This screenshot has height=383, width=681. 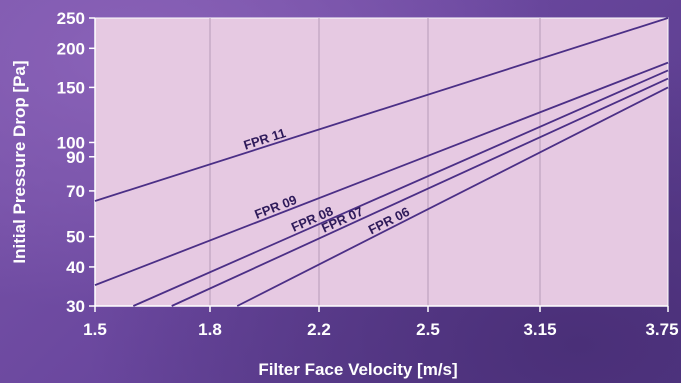 What do you see at coordinates (661, 329) in the screenshot?
I see `x-tick-label: 3.75` at bounding box center [661, 329].